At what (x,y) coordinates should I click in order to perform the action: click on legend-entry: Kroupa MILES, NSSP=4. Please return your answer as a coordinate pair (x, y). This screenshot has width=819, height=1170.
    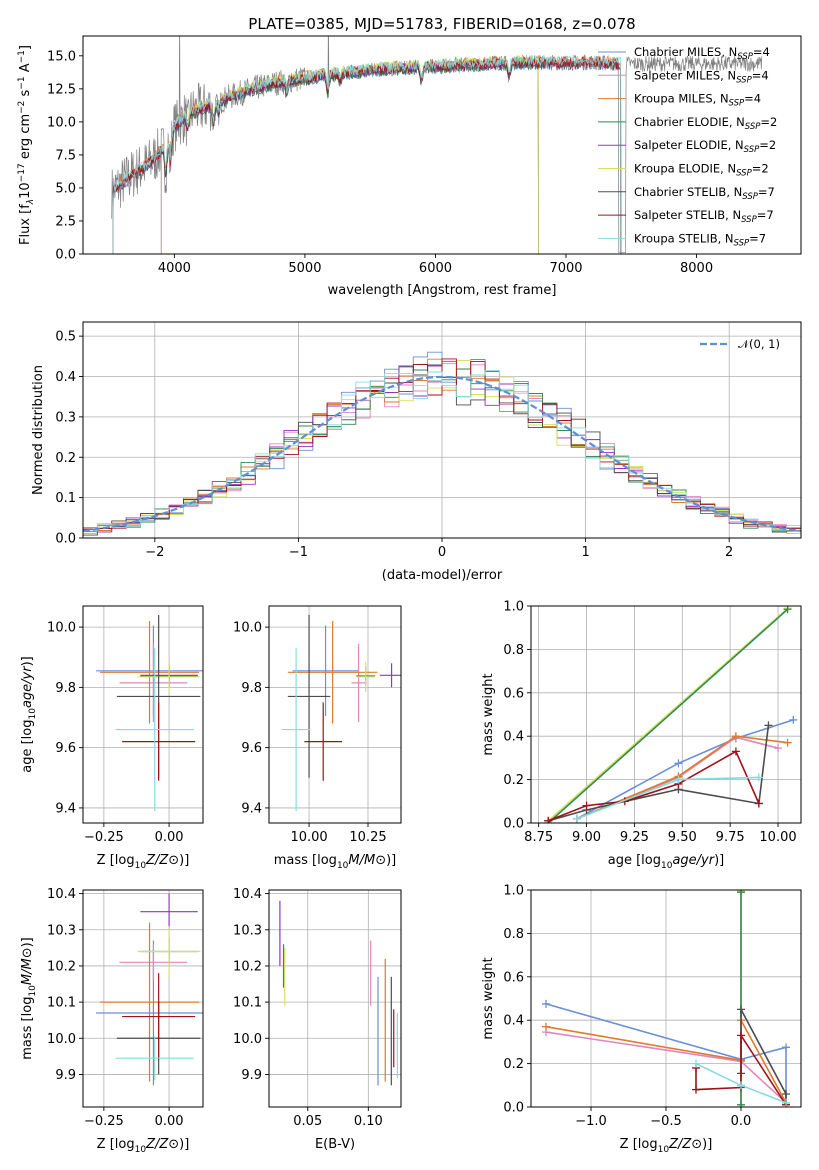
    Looking at the image, I should click on (697, 100).